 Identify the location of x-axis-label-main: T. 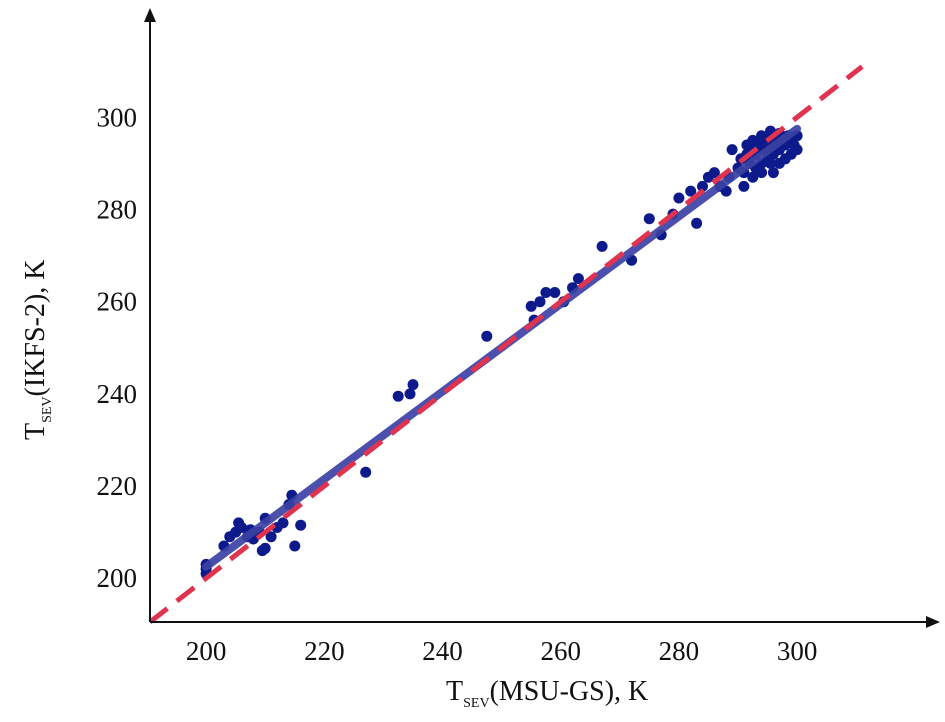
(454, 691).